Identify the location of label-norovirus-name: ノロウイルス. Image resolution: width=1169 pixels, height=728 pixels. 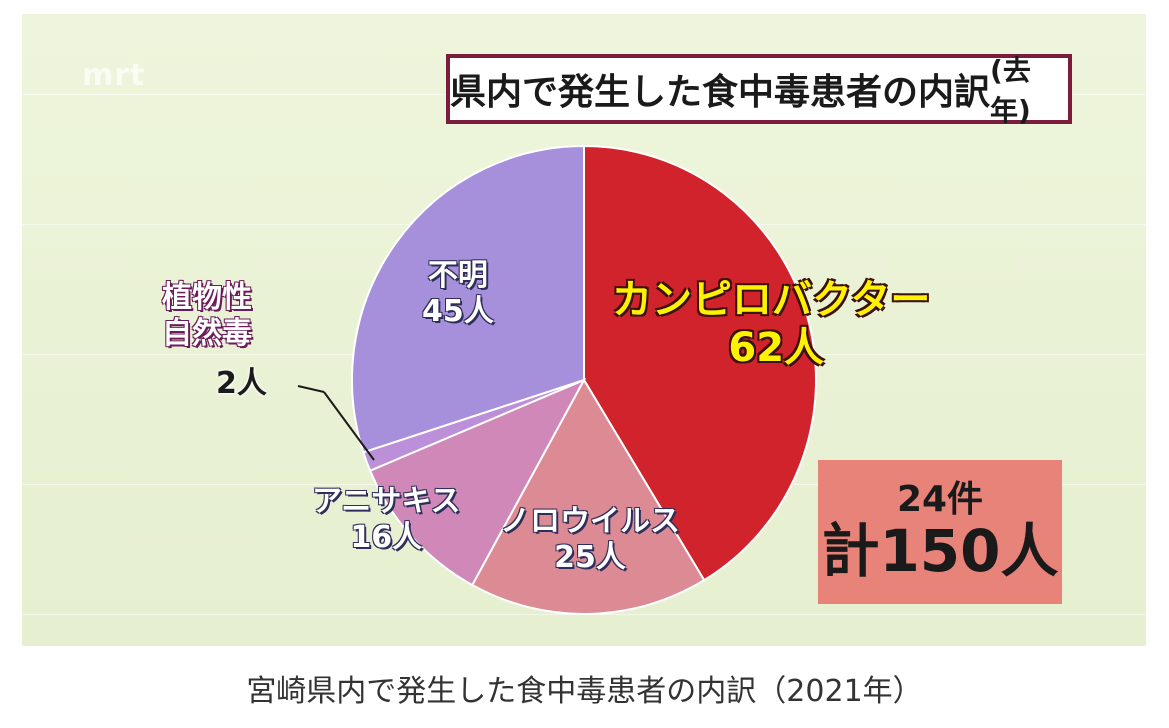
(590, 521).